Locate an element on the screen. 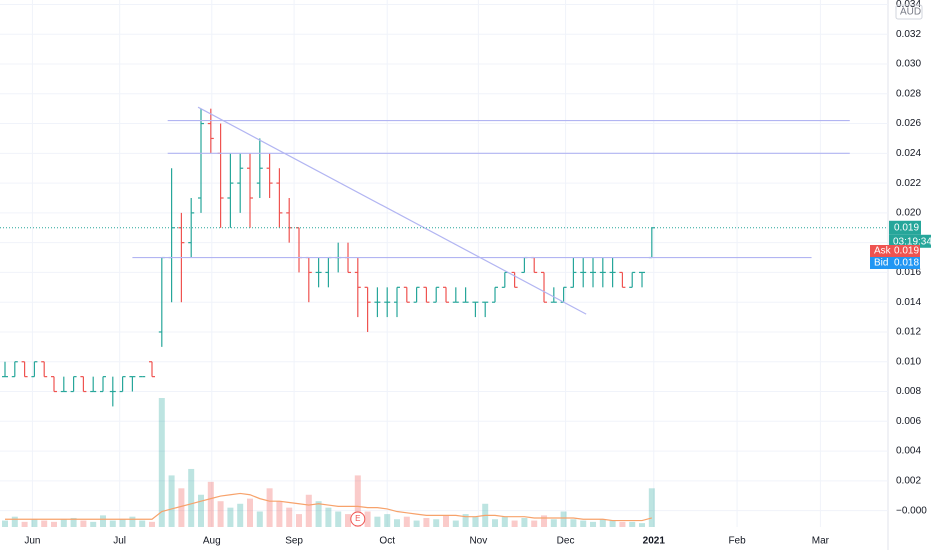 This screenshot has height=550, width=932. y-tick-label: 0.020 is located at coordinates (908, 213).